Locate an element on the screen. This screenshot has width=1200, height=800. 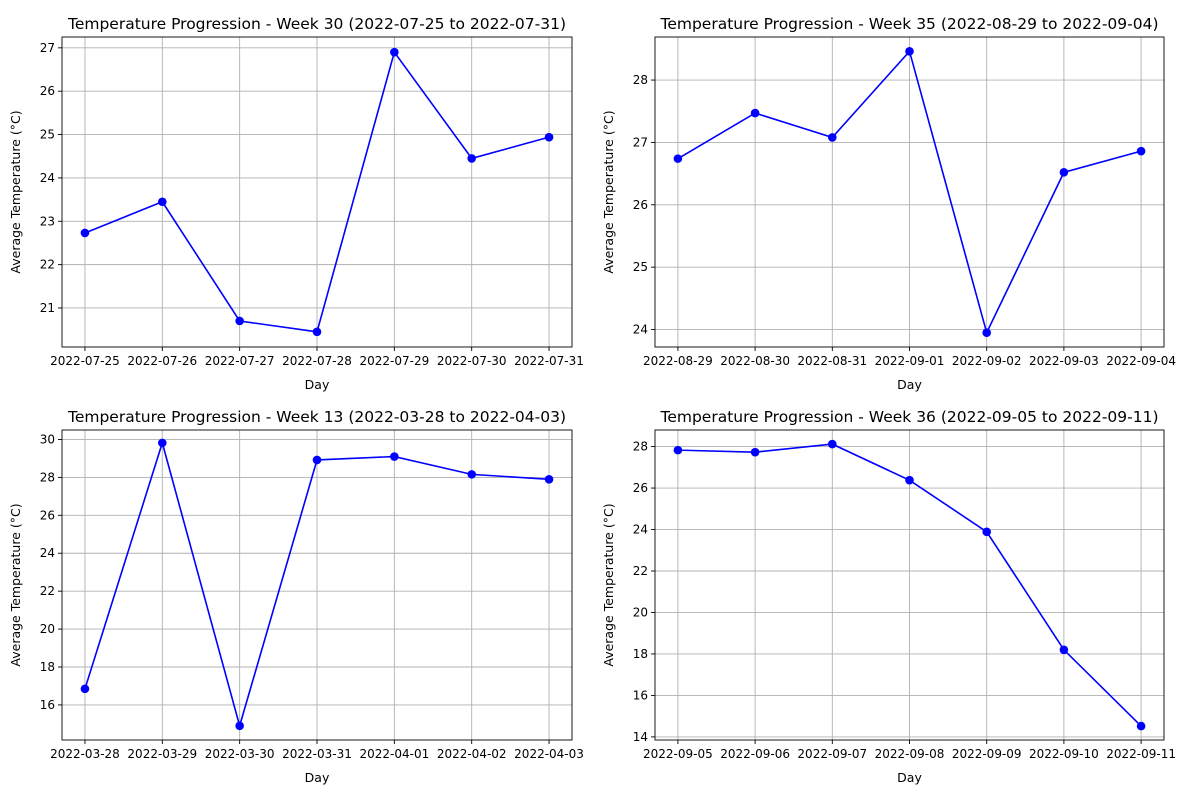
y-tick-label: 21 is located at coordinates (47, 308).